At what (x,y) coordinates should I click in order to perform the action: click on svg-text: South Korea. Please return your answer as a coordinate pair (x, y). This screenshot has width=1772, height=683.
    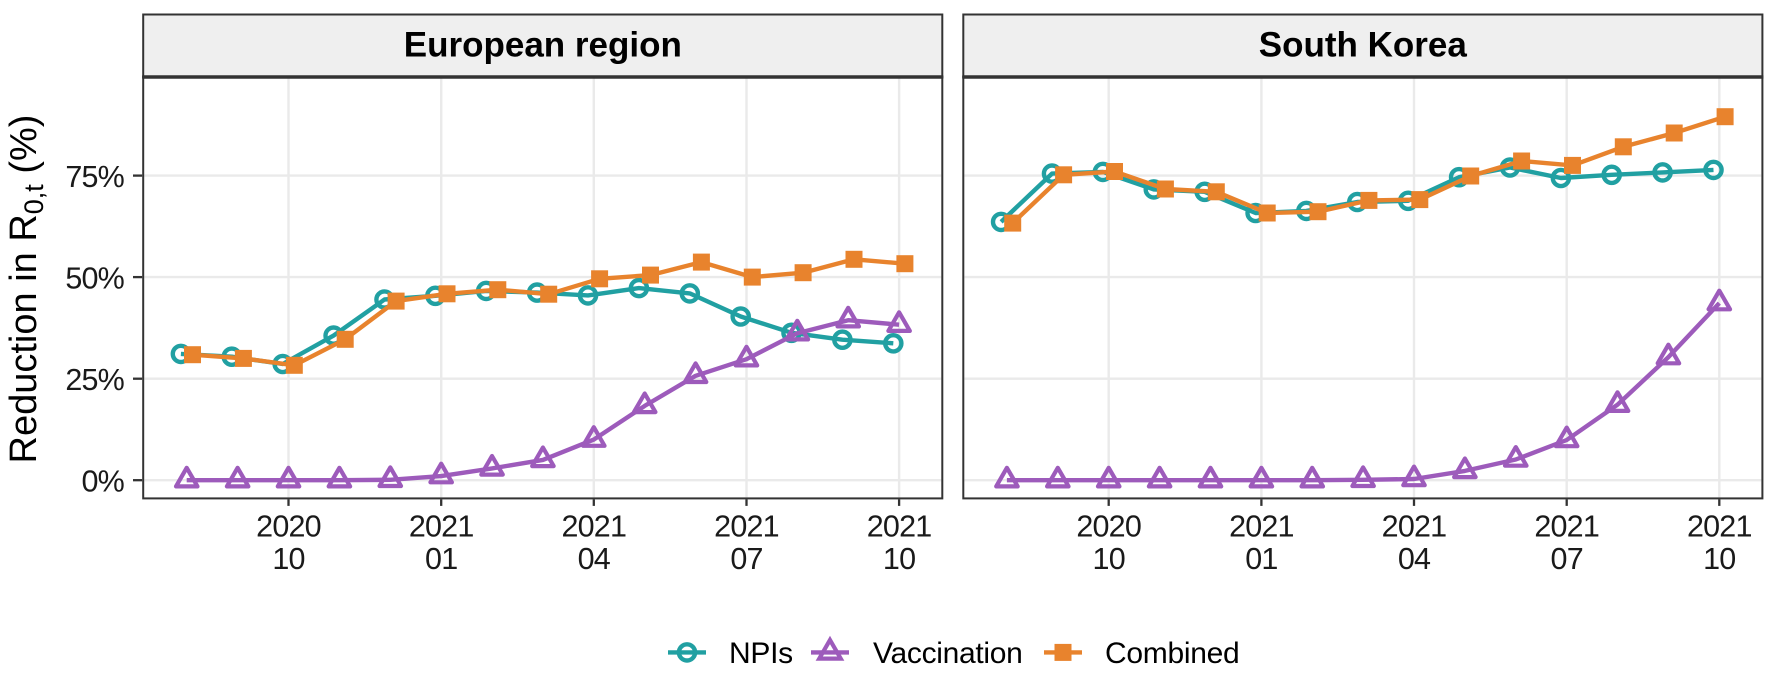
    Looking at the image, I should click on (1363, 45).